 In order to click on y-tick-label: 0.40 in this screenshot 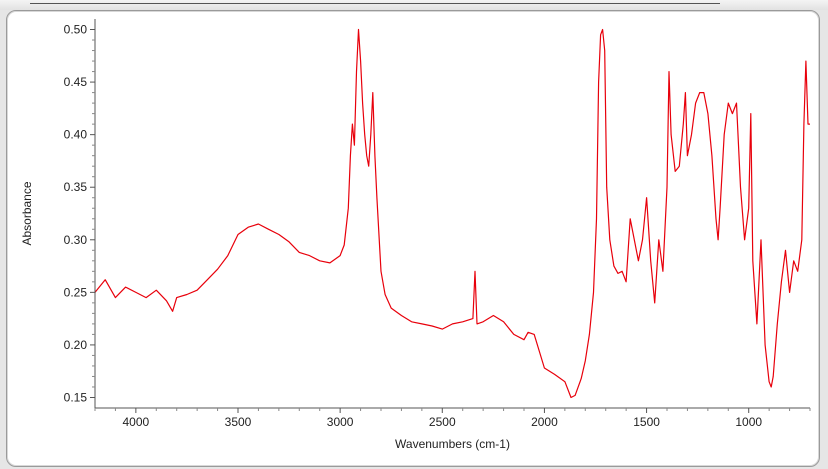, I will do `click(76, 135)`.